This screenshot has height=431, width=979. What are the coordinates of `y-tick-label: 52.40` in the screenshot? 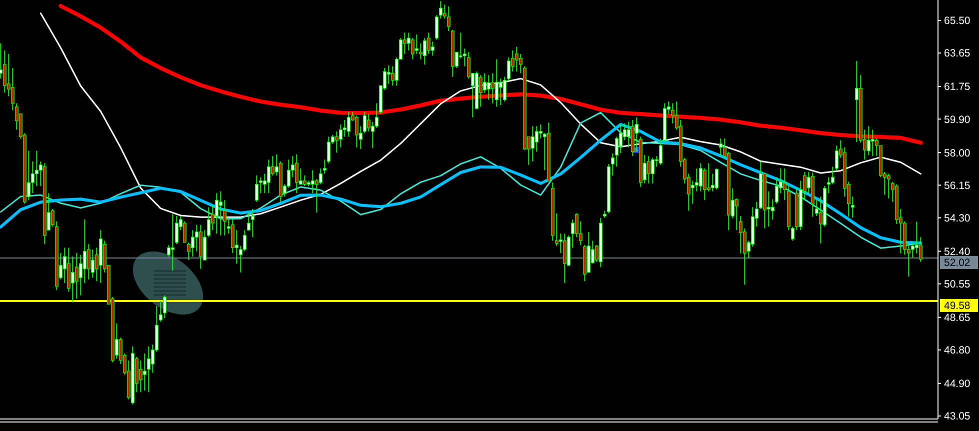 It's located at (957, 252).